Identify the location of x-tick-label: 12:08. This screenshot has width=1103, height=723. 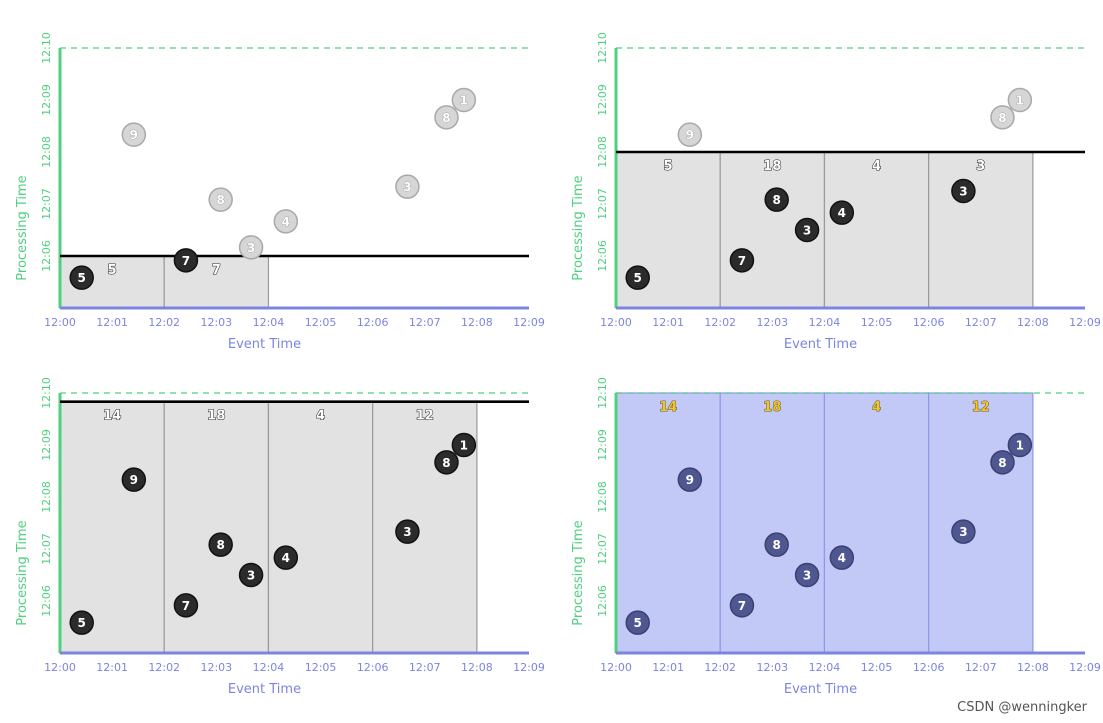
(1033, 667).